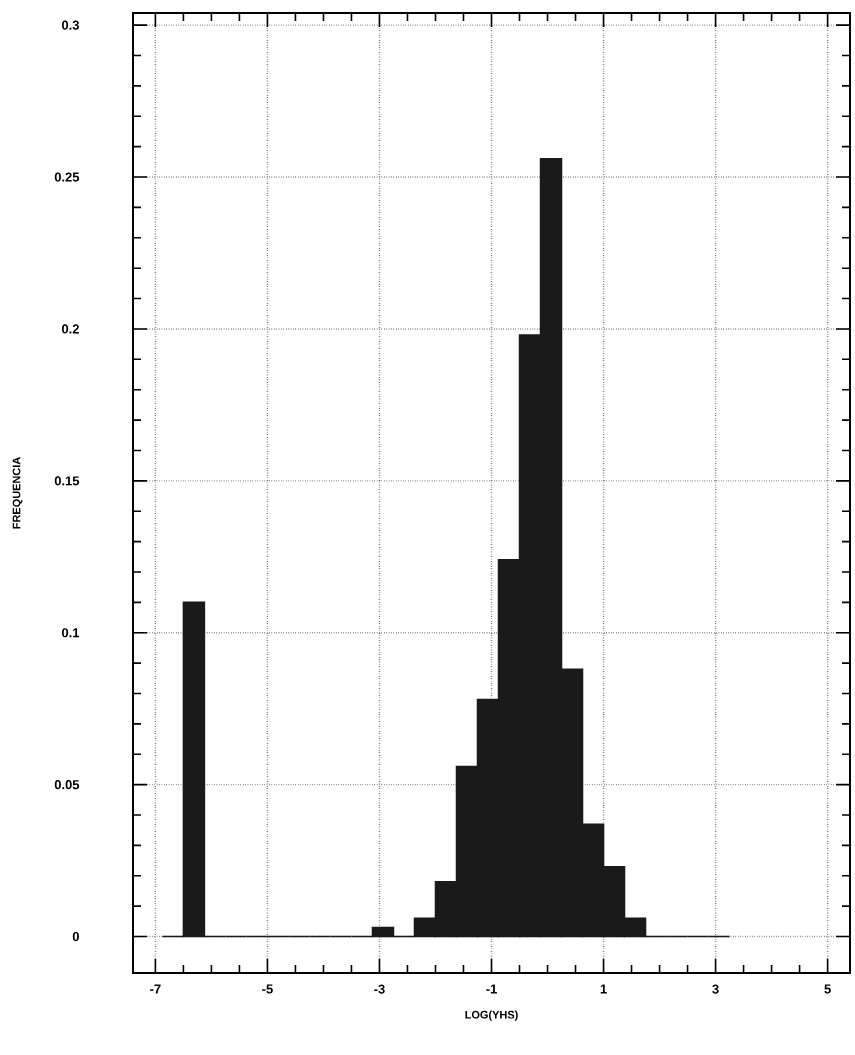 This screenshot has height=1055, width=855. What do you see at coordinates (70, 25) in the screenshot?
I see `y-tick-label: 0.3` at bounding box center [70, 25].